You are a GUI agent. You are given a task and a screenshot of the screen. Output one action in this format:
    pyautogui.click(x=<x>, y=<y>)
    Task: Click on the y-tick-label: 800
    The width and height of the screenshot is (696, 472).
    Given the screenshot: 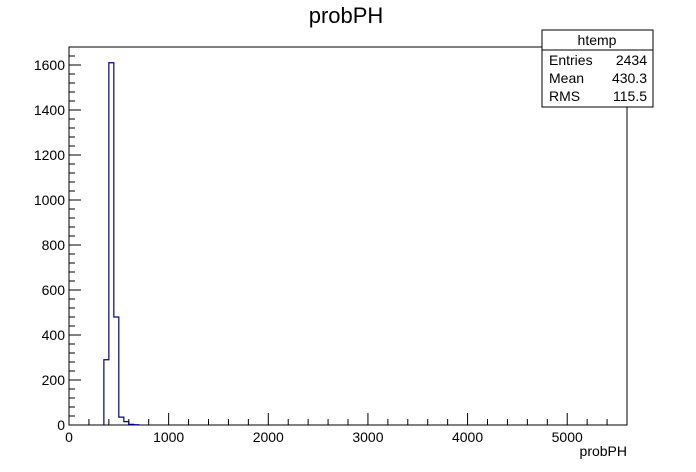 What is the action you would take?
    pyautogui.click(x=54, y=245)
    